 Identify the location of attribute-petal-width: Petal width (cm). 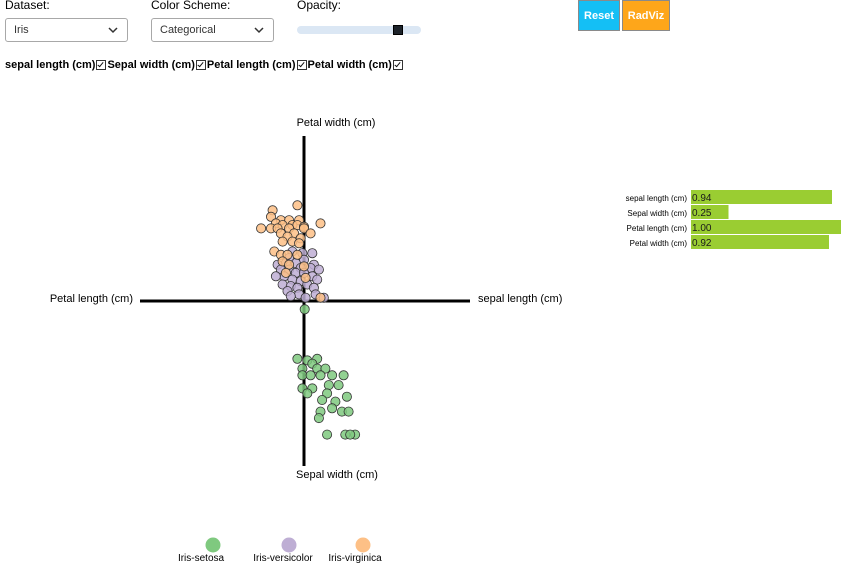
(356, 65).